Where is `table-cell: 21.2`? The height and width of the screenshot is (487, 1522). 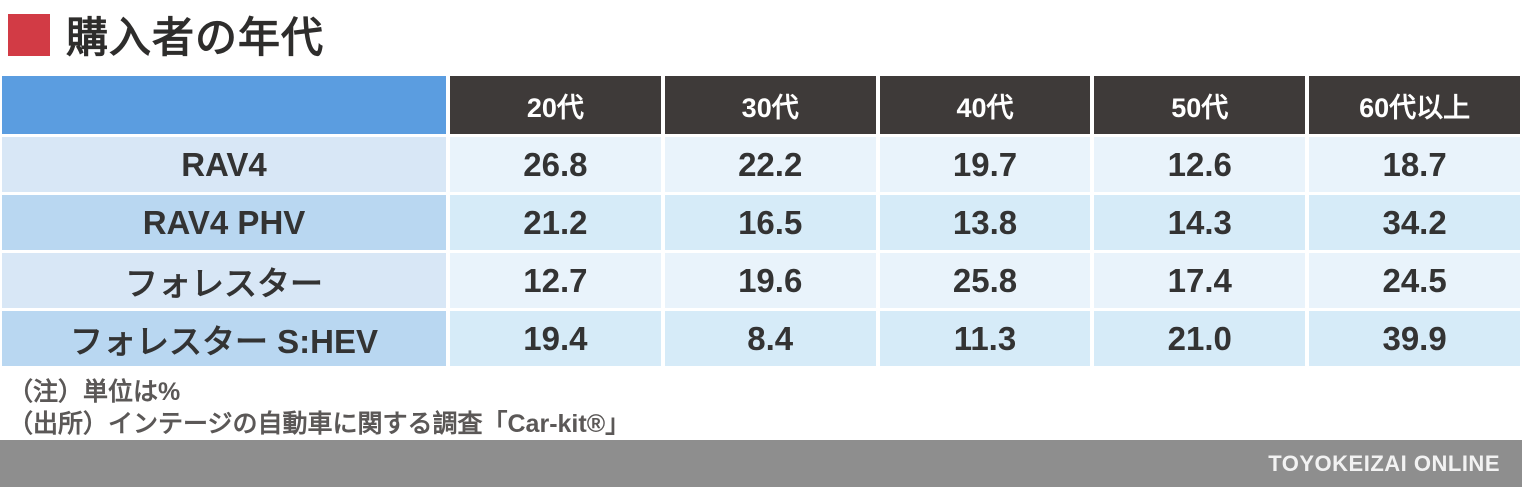
table-cell: 21.2 is located at coordinates (555, 222).